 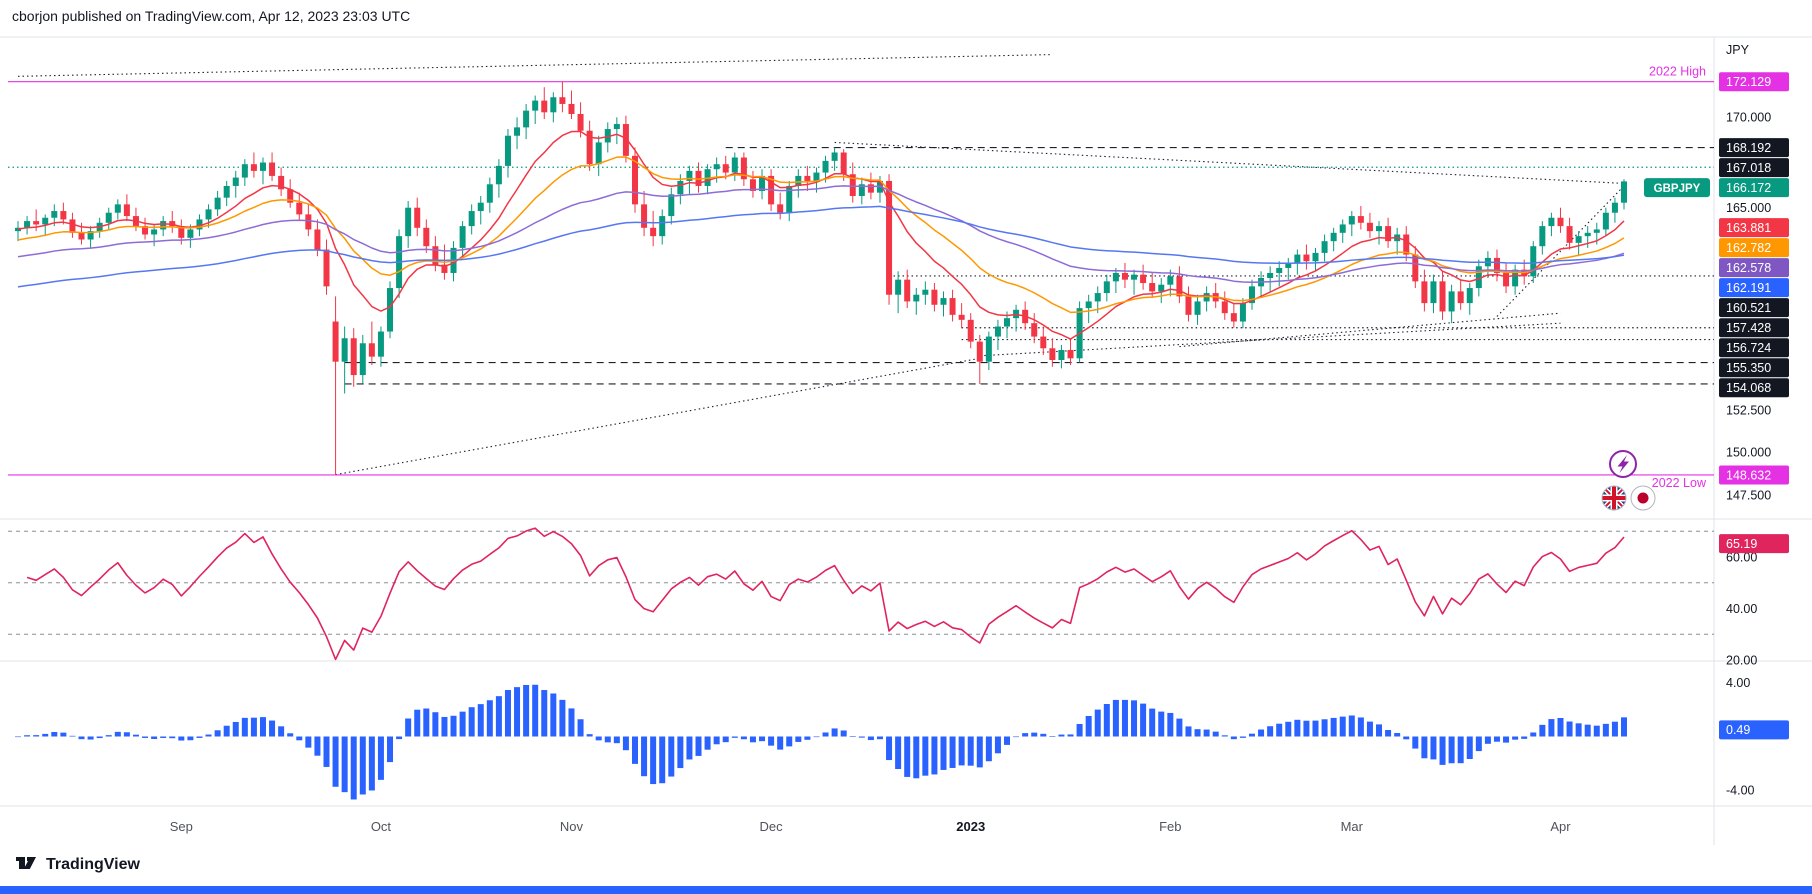 What do you see at coordinates (821, 246) in the screenshot?
I see `ma-slowest-line` at bounding box center [821, 246].